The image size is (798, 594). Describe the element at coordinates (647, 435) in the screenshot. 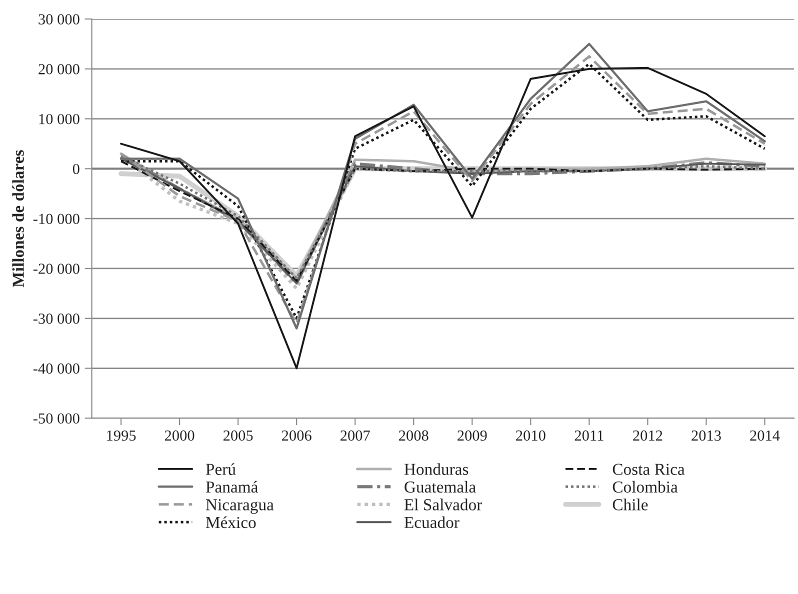

I see `x-tick-label: 2012` at that location.